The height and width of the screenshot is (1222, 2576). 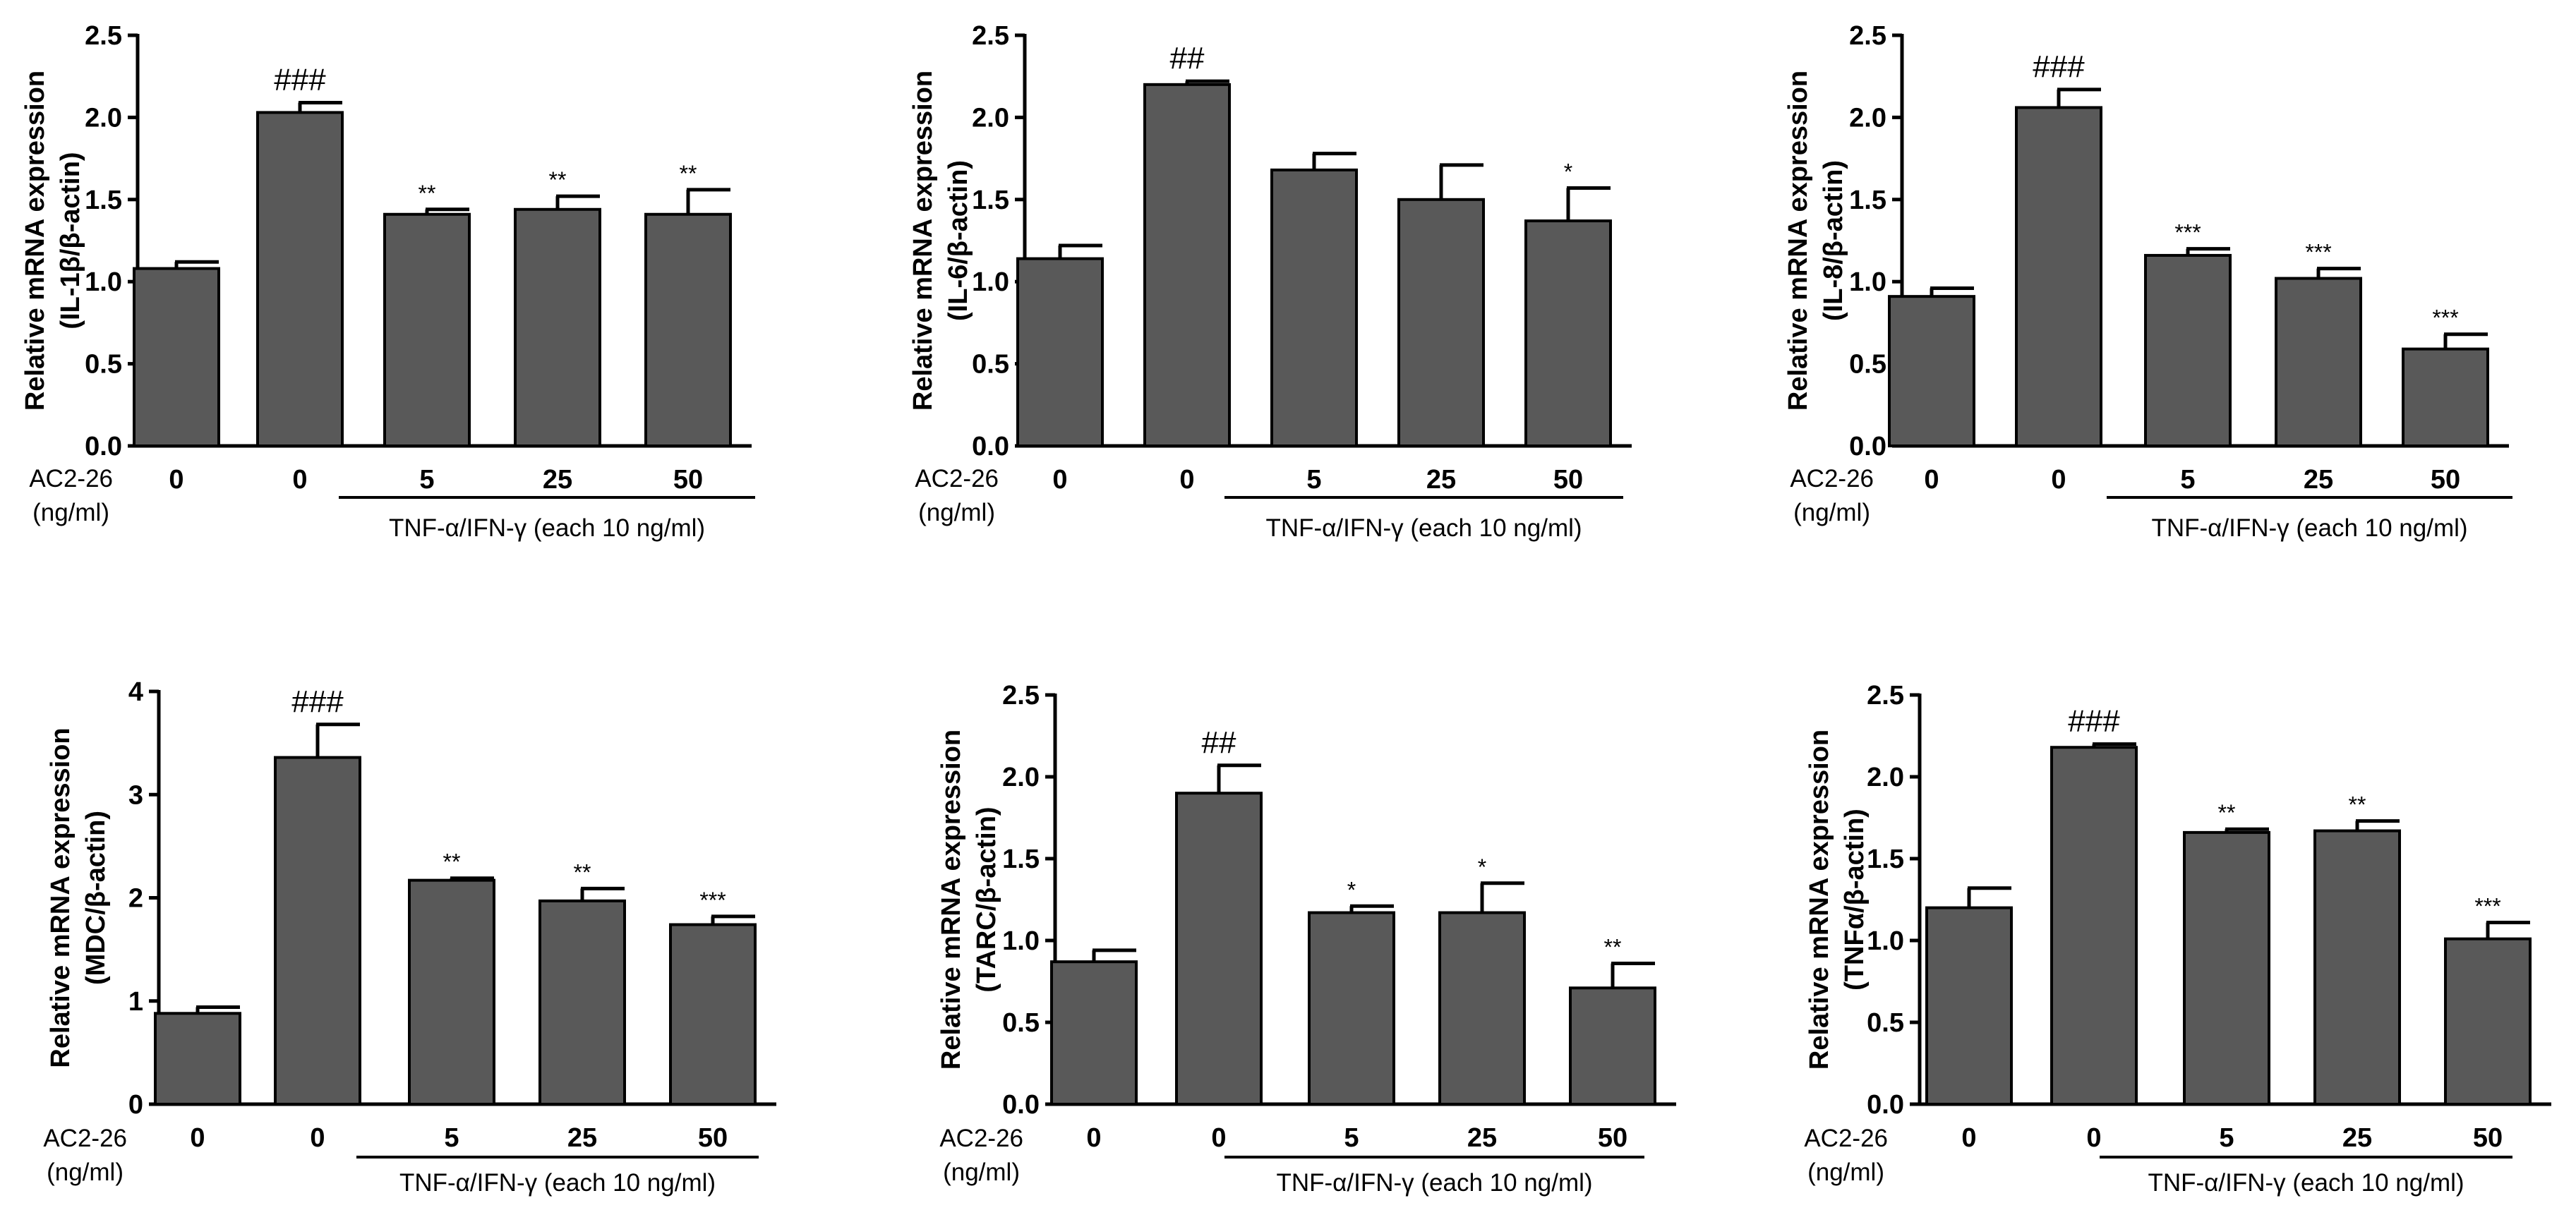 I want to click on ac2-26-label: AC2-26, so click(x=71, y=478).